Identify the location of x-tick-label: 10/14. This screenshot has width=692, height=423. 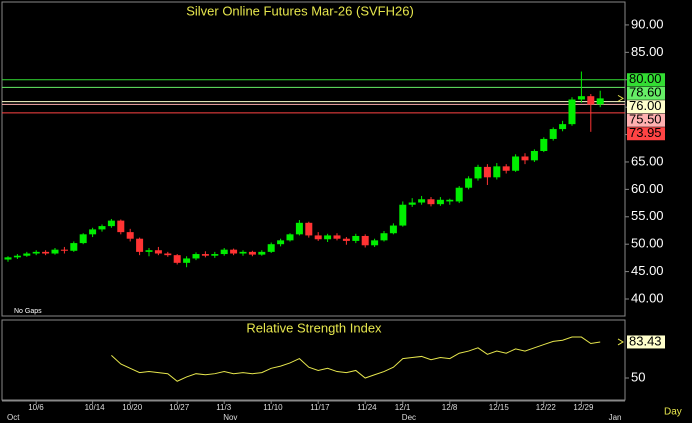
(95, 407).